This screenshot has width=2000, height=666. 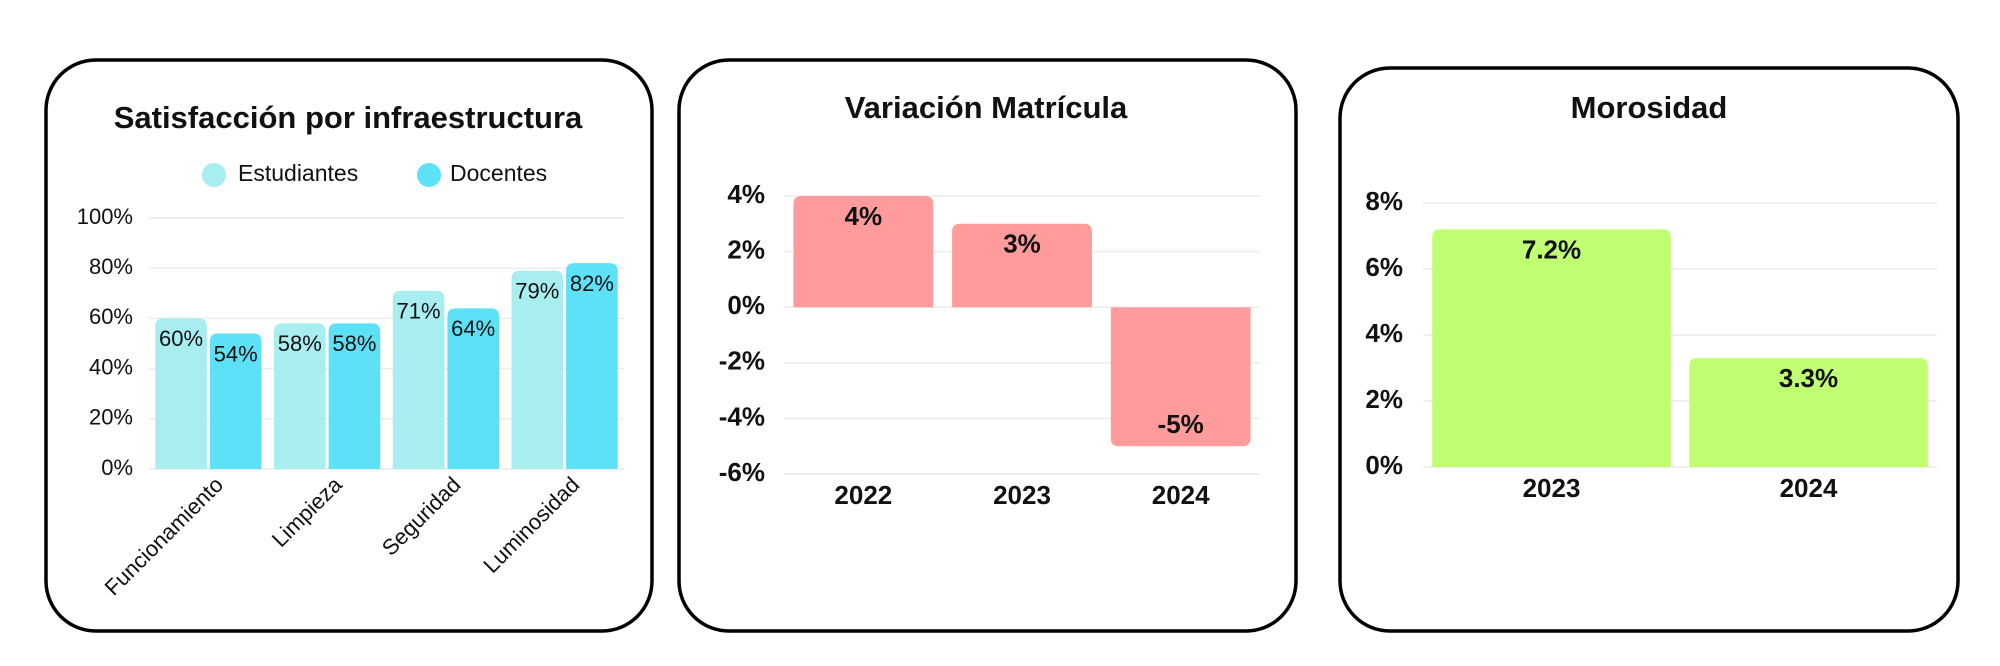 I want to click on chart-title: Morosidad, so click(x=1649, y=107).